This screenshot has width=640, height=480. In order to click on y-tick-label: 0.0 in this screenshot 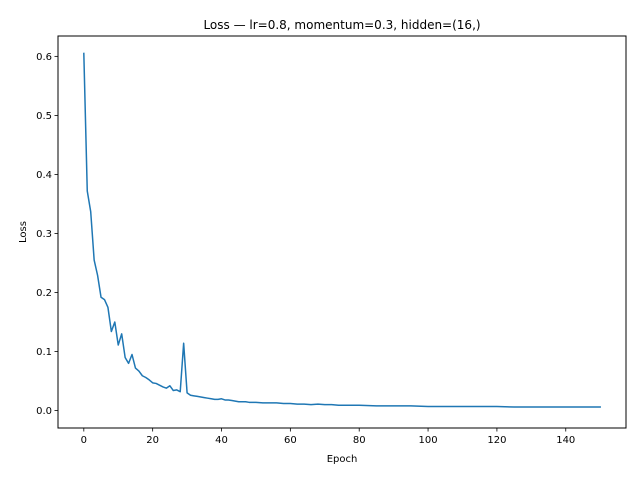, I will do `click(44, 411)`.